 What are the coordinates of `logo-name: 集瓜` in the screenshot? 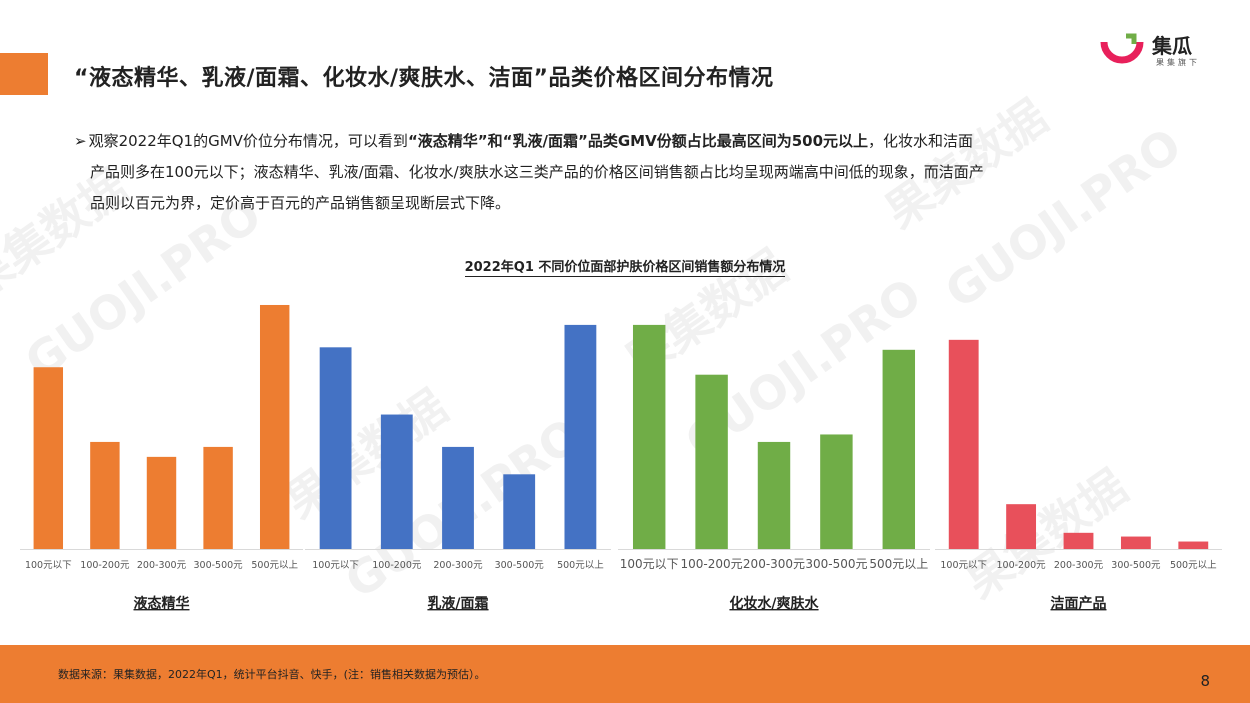 It's located at (1172, 46).